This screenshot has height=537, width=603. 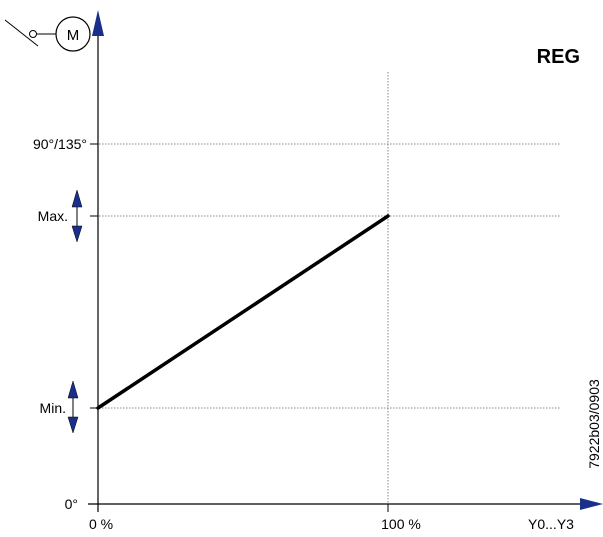 I want to click on diagram-title: REG, so click(x=558, y=57).